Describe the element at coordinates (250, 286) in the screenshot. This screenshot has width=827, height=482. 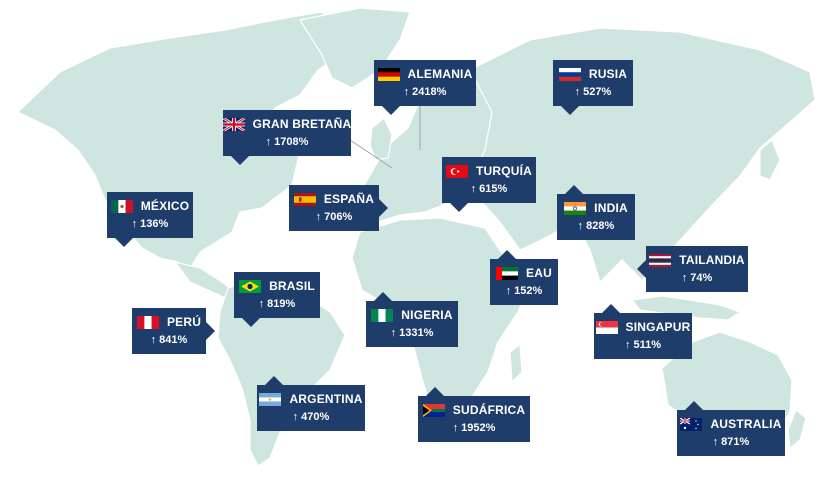
I see `brazil-flag-icon` at that location.